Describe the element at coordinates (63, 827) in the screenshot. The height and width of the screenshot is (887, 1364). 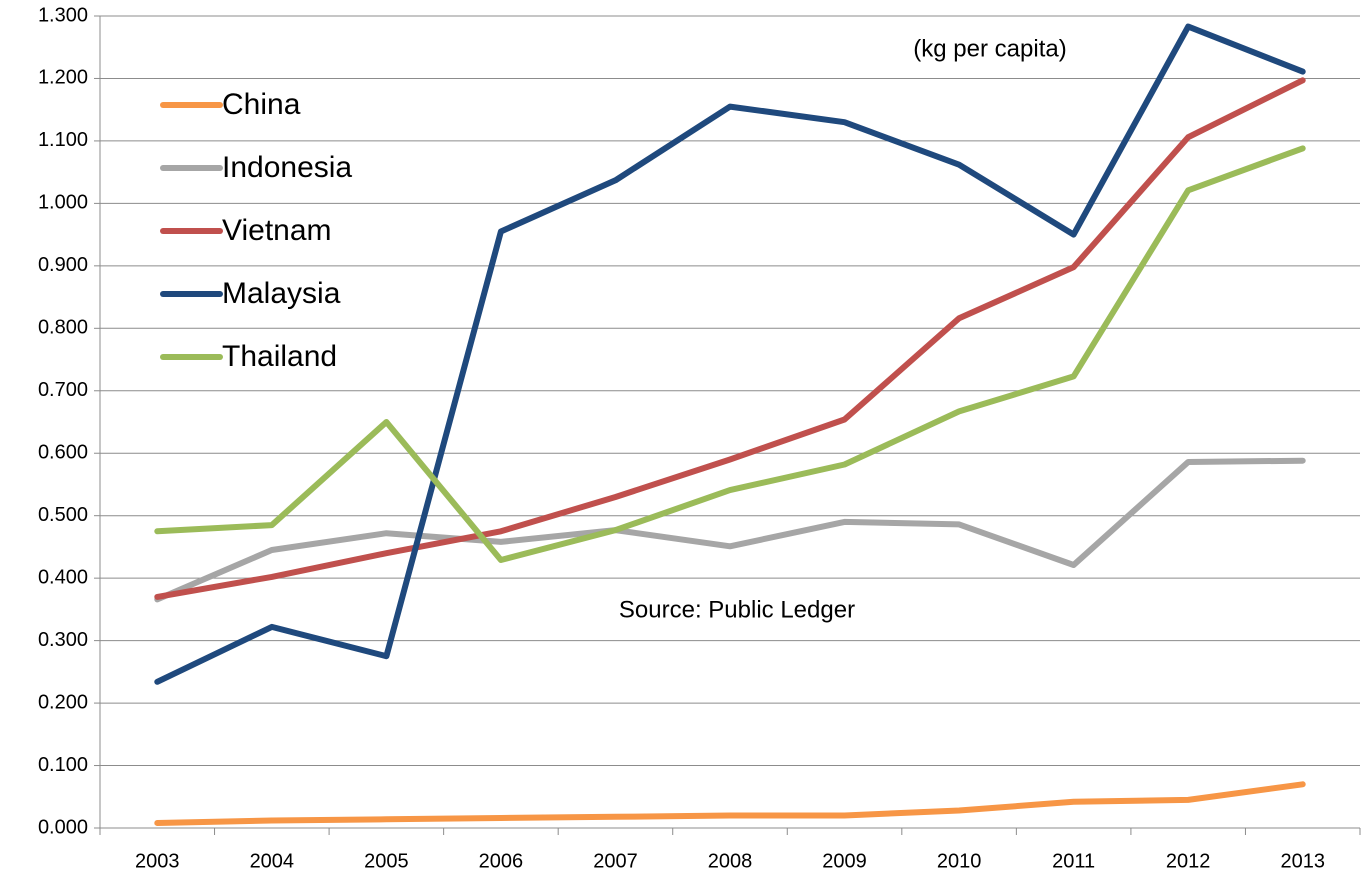
I see `y-tick-label: 0.000` at that location.